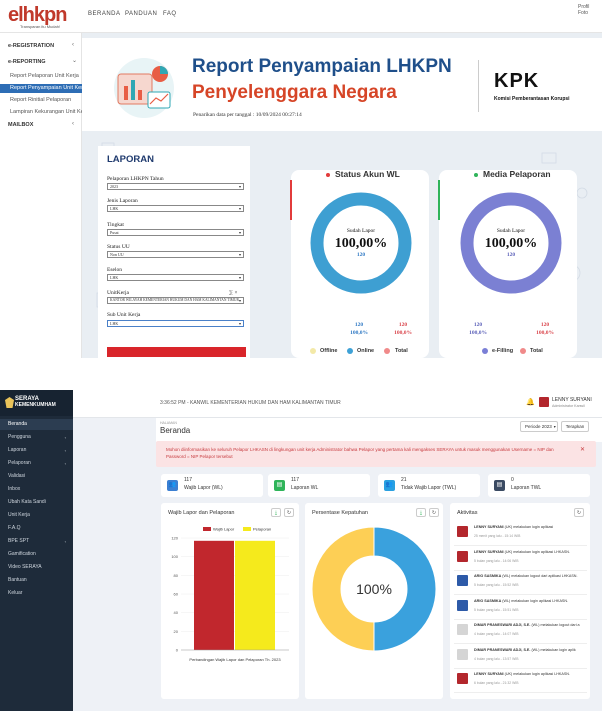 The width and height of the screenshot is (602, 711). I want to click on legend-online-icon, so click(350, 351).